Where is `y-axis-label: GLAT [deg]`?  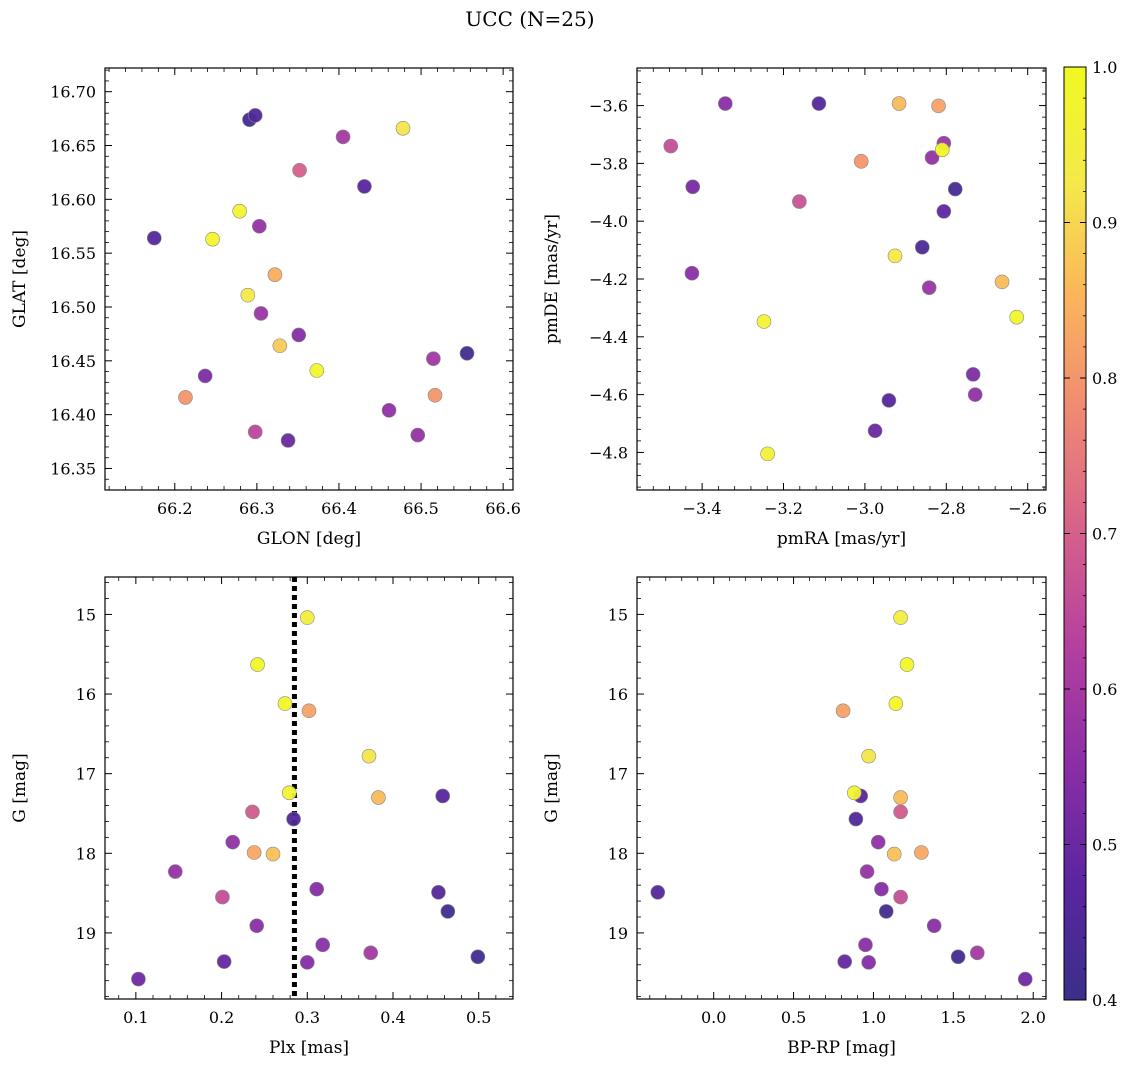 y-axis-label: GLAT [deg] is located at coordinates (20, 279).